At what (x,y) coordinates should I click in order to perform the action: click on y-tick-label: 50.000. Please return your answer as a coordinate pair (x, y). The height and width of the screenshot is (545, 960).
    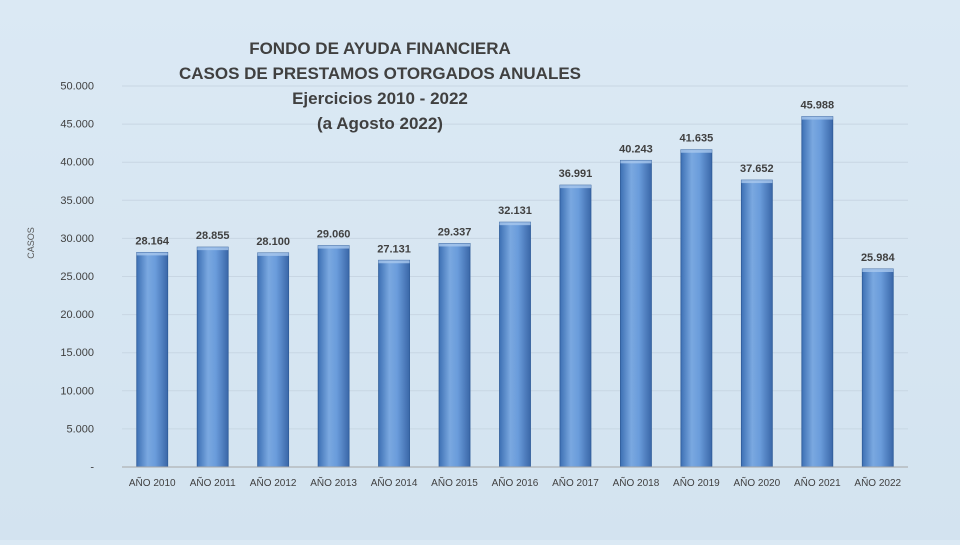
    Looking at the image, I should click on (77, 87).